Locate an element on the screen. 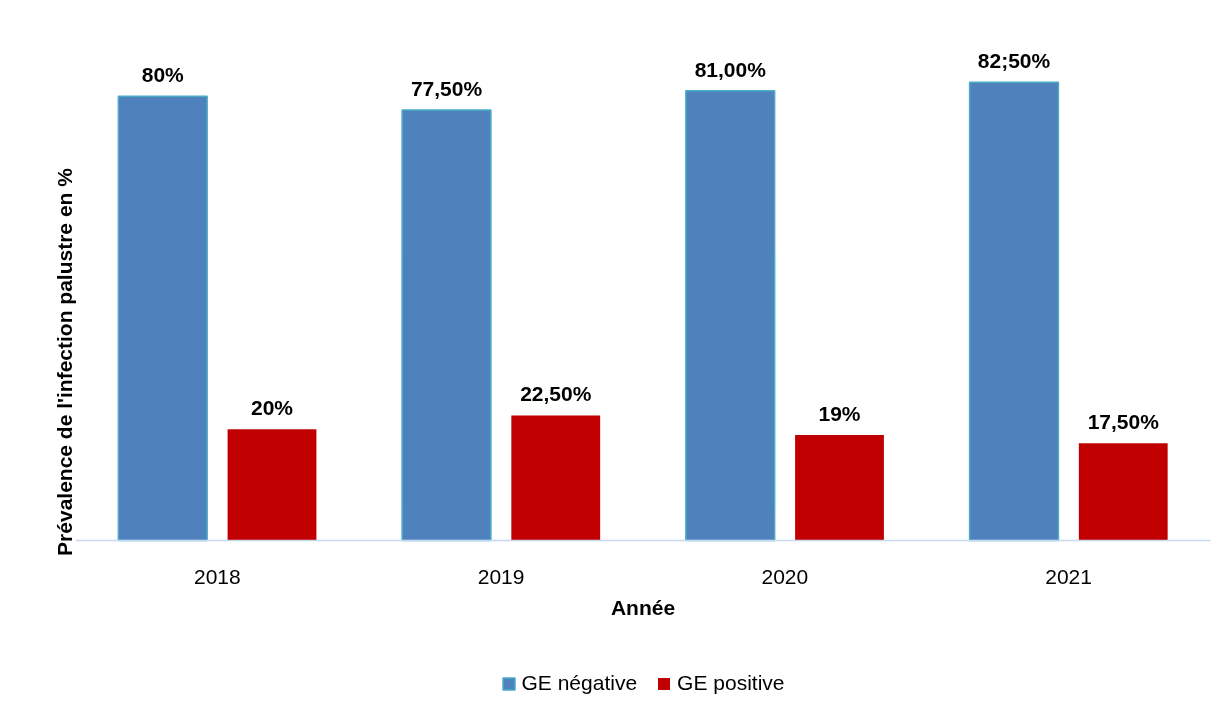 Image resolution: width=1221 pixels, height=708 pixels. data-label: 20% is located at coordinates (272, 408).